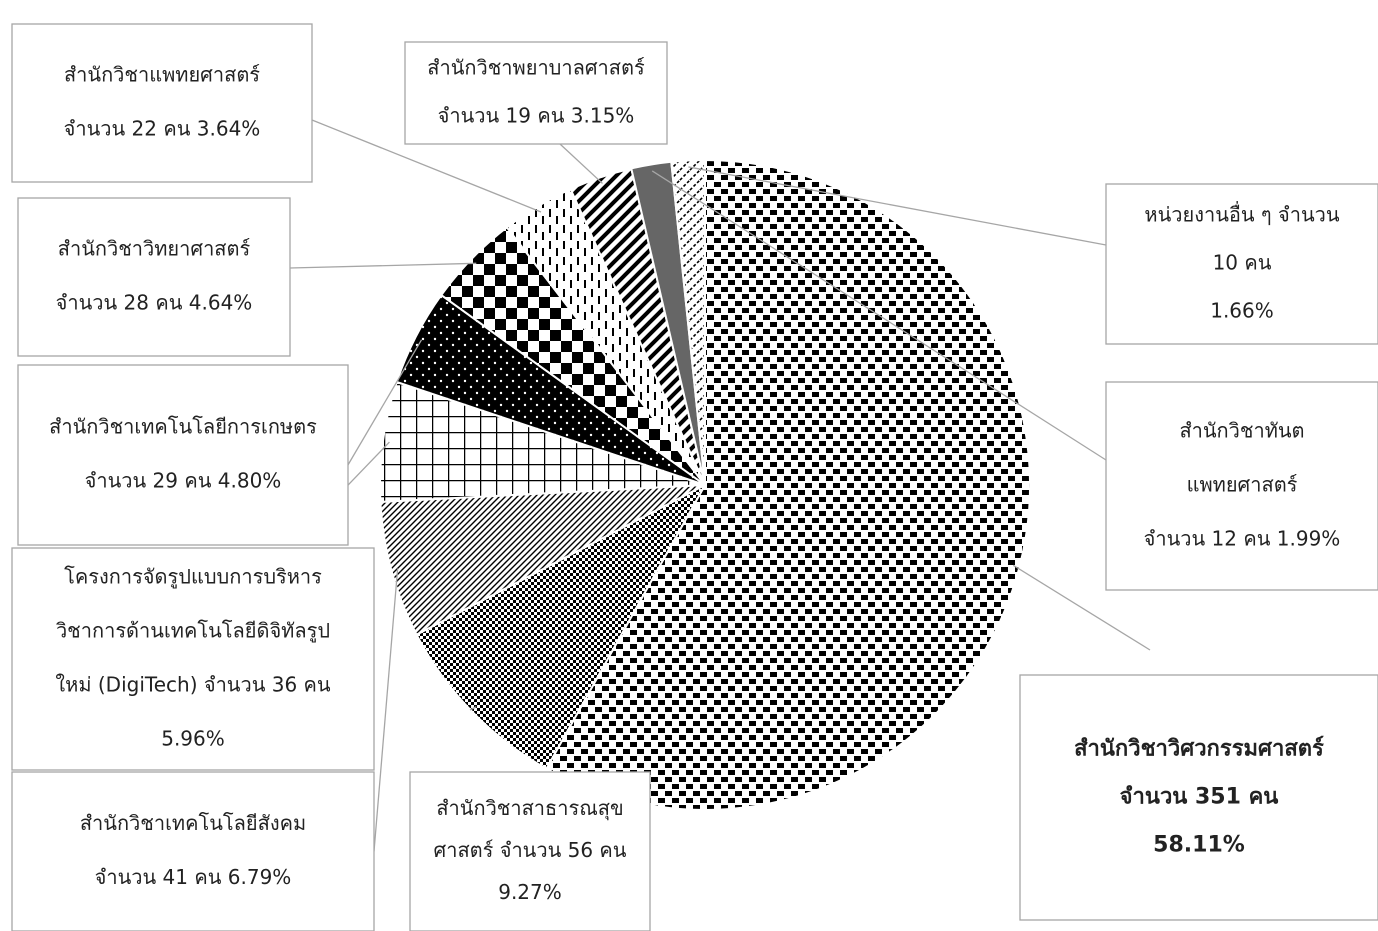 The width and height of the screenshot is (1378, 931). Describe the element at coordinates (386, 710) in the screenshot. I see `leader-line-social-tech` at that location.